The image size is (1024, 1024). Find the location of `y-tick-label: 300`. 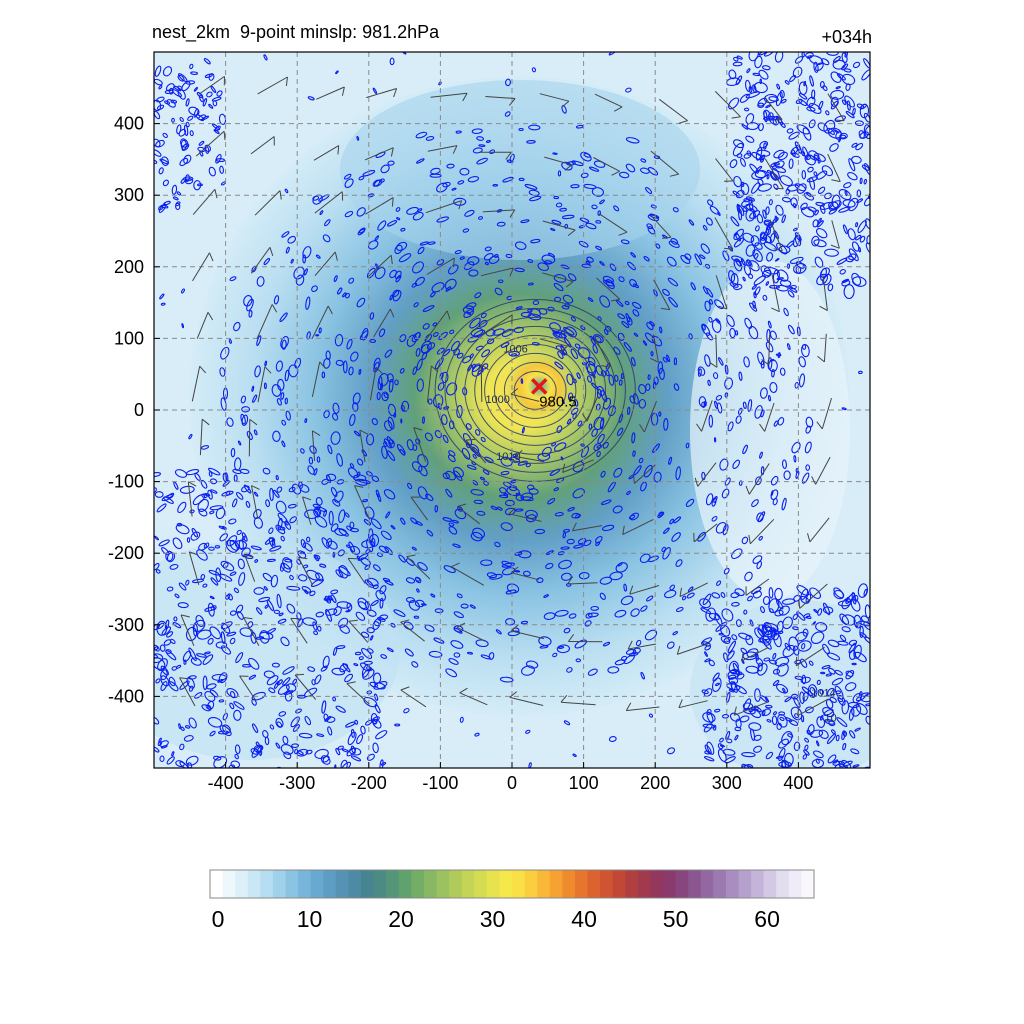

y-tick-label: 300 is located at coordinates (129, 195).